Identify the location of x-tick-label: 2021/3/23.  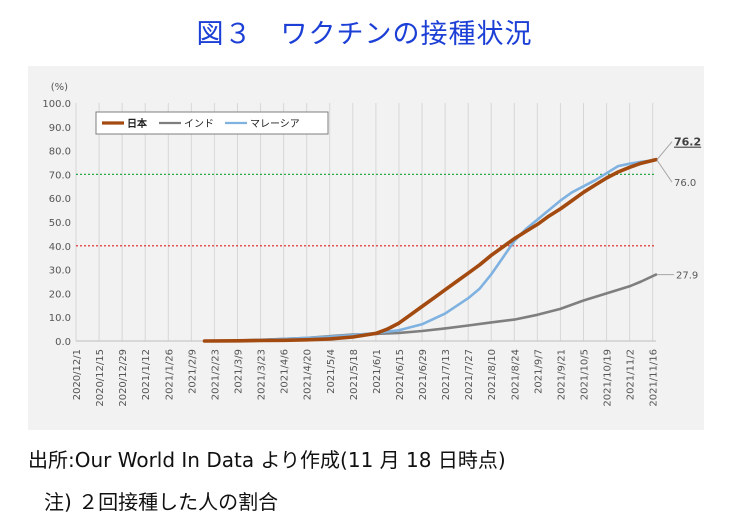
(262, 374).